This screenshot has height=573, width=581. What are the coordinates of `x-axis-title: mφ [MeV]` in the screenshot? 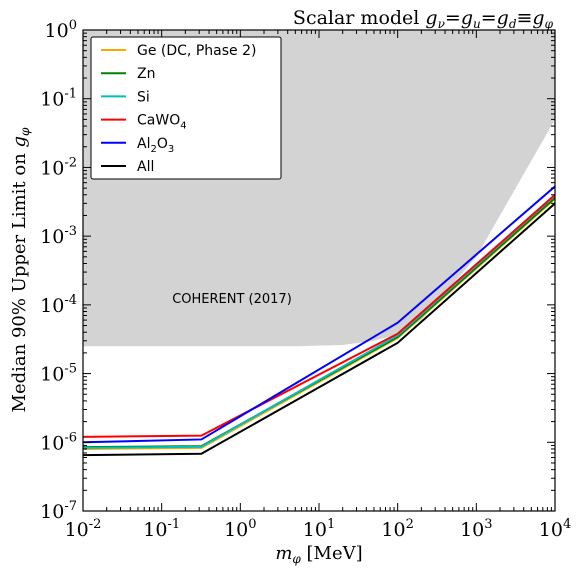 It's located at (318, 554).